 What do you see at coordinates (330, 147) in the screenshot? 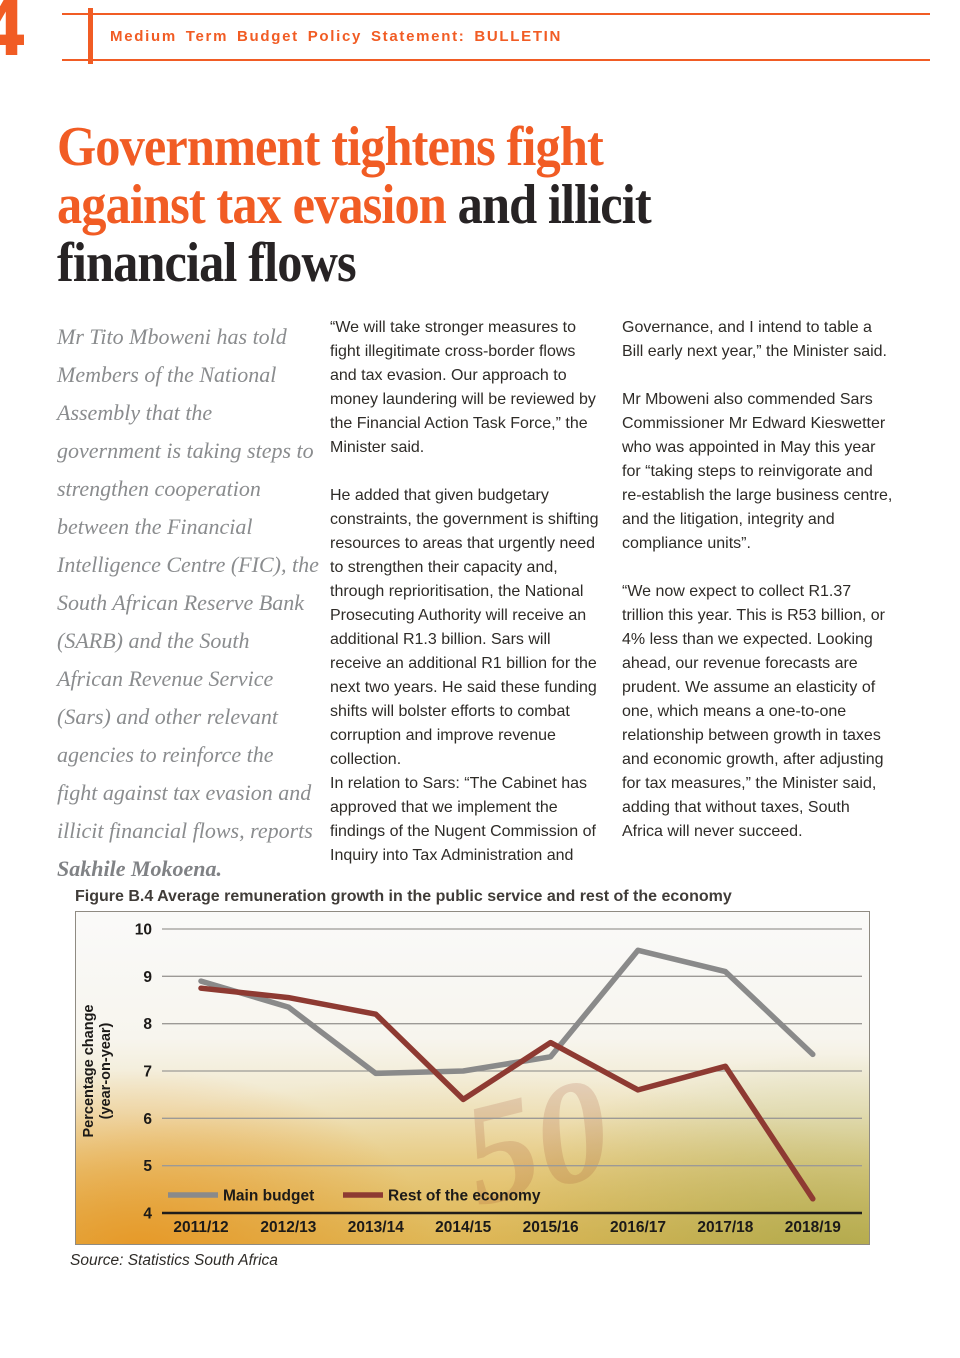
I see `headline-orange-segment: Government tightens fight` at bounding box center [330, 147].